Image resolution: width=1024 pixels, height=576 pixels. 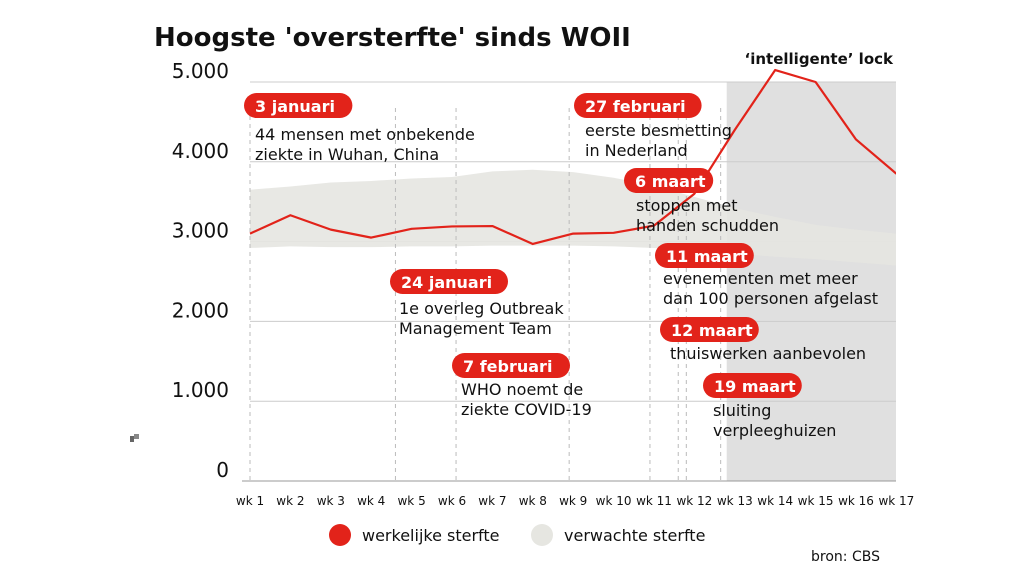 What do you see at coordinates (760, 278) in the screenshot?
I see `annotation-text: evenementen met meer` at bounding box center [760, 278].